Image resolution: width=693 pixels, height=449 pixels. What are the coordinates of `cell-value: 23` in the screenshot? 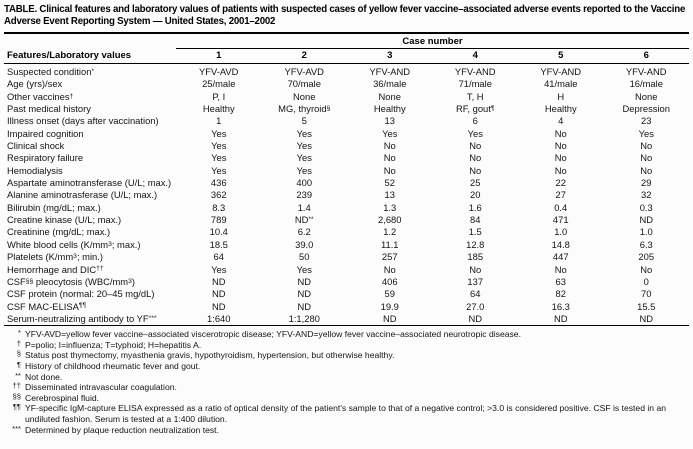 It's located at (646, 121).